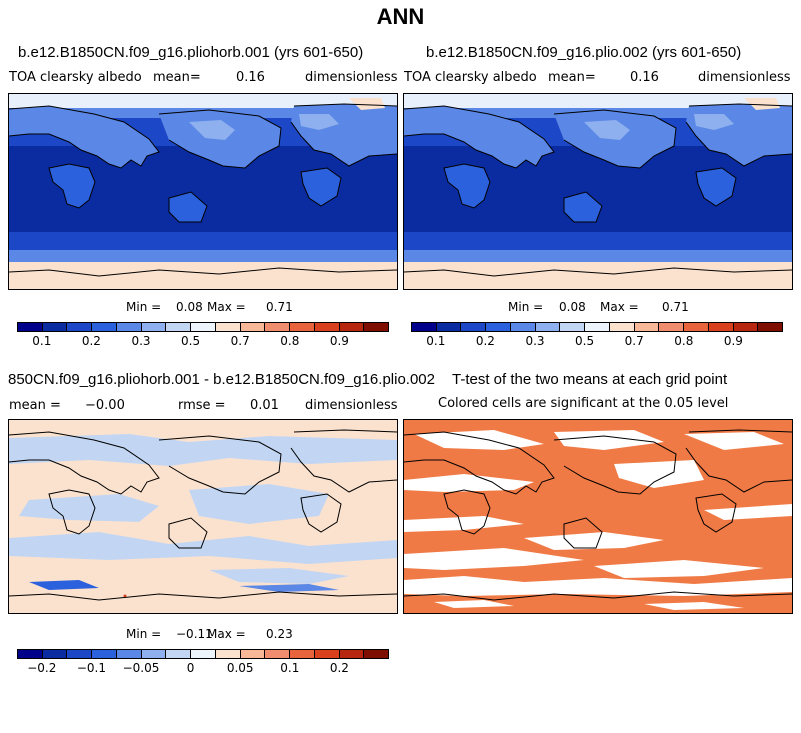  Describe the element at coordinates (91, 668) in the screenshot. I see `colorbar-tick-label: −0.1` at that location.